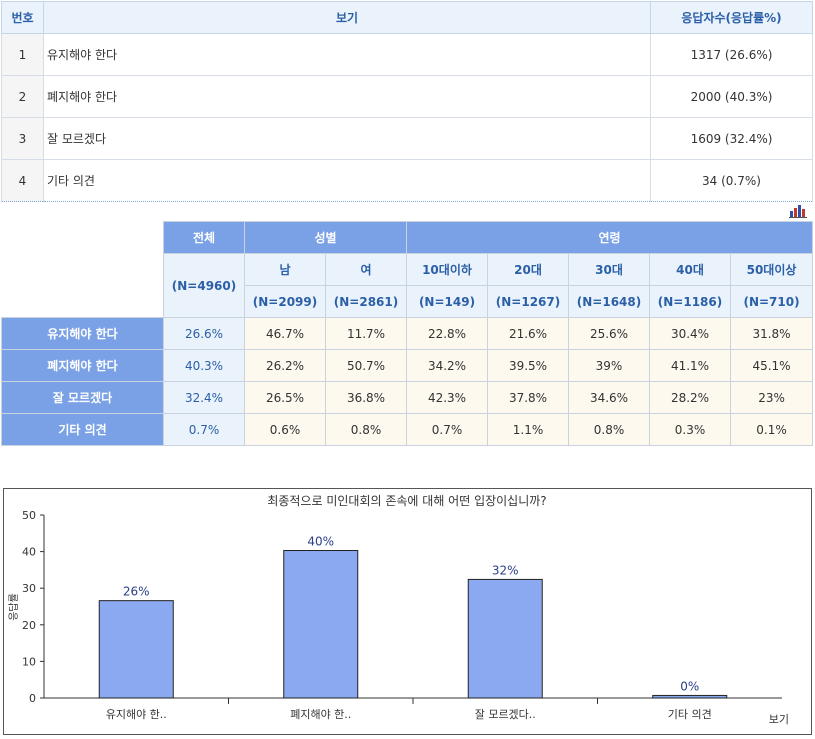 This screenshot has height=739, width=815. I want to click on row-total: 32.4%, so click(204, 397).